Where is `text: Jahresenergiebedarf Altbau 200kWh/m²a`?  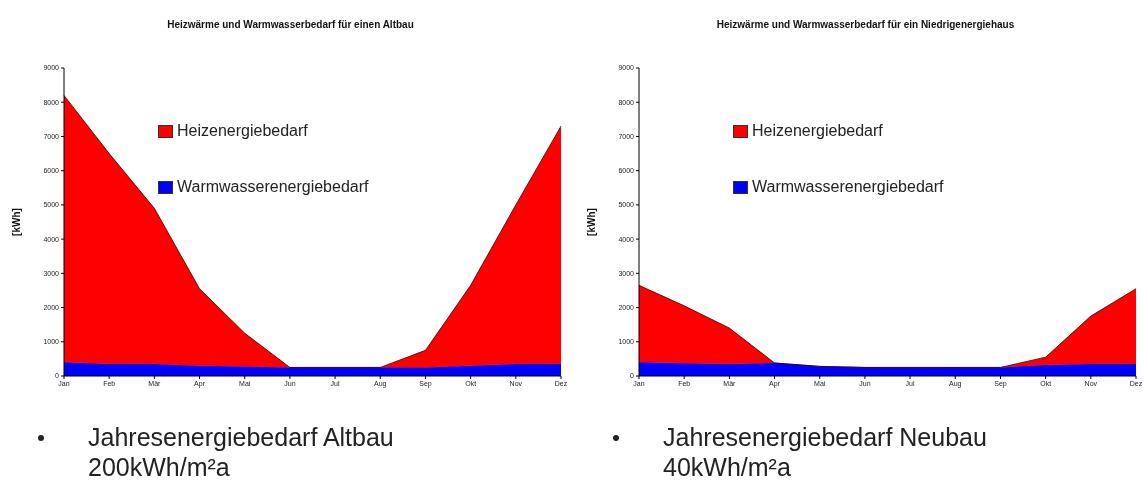
text: Jahresenergiebedarf Altbau 200kWh/m²a is located at coordinates (241, 452).